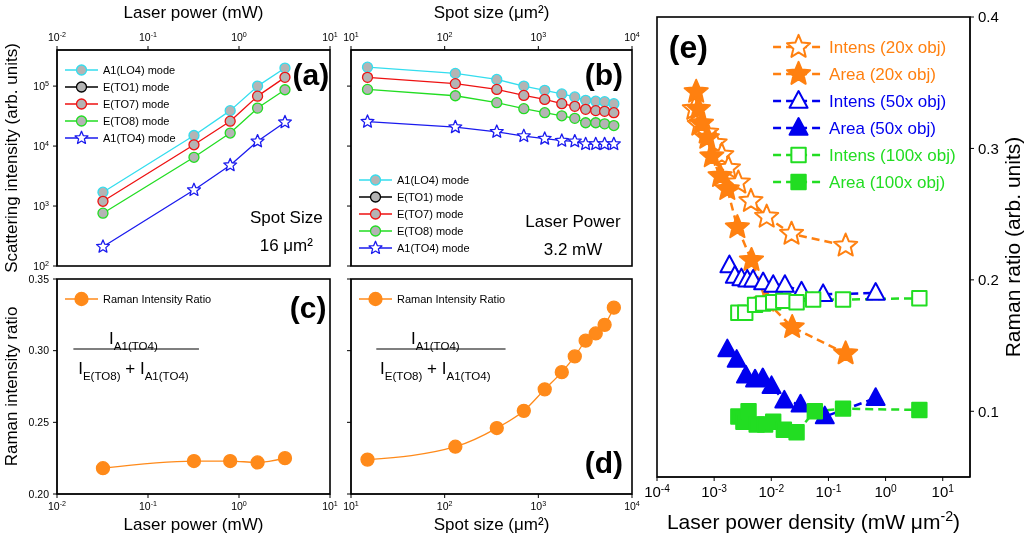  I want to click on y-tick-label: 10$^{2}$, so click(41, 265).